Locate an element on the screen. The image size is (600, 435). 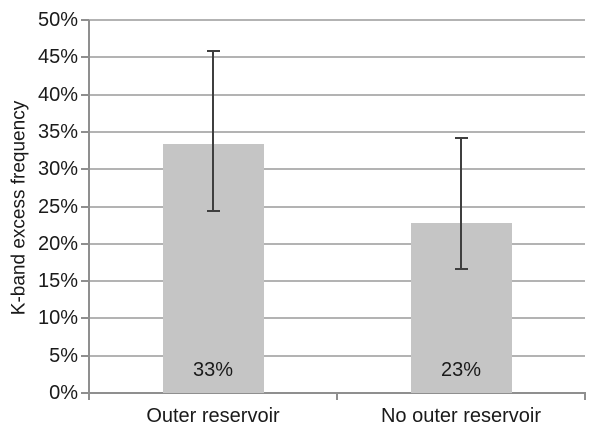
x-axis-line is located at coordinates (337, 393).